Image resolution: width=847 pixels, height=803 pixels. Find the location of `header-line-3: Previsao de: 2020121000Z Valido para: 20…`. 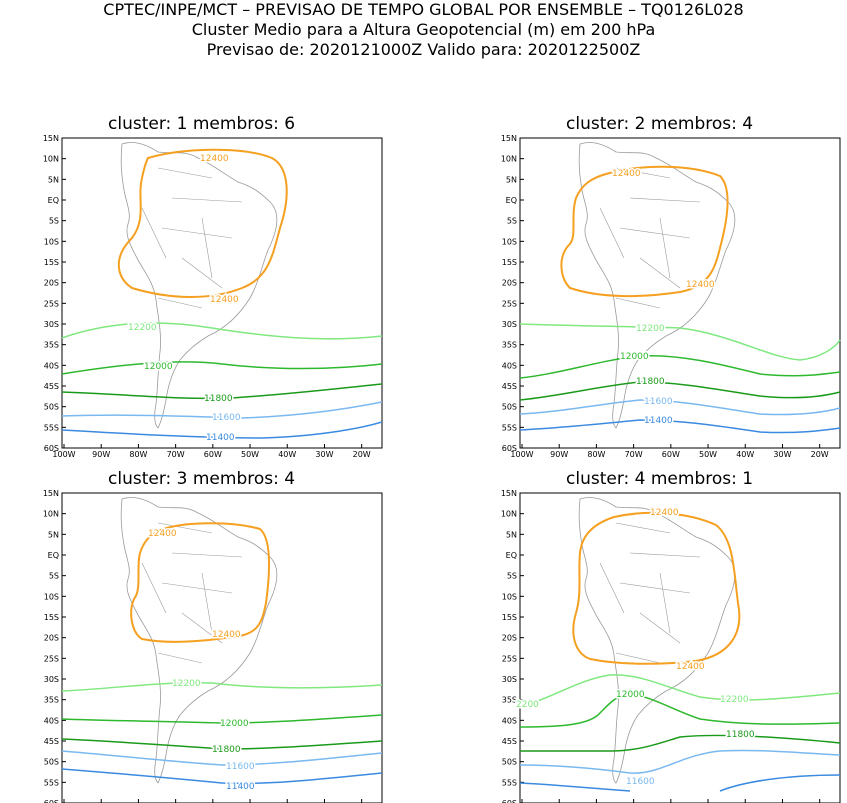

header-line-3: Previsao de: 2020121000Z Valido para: 20… is located at coordinates (423, 49).